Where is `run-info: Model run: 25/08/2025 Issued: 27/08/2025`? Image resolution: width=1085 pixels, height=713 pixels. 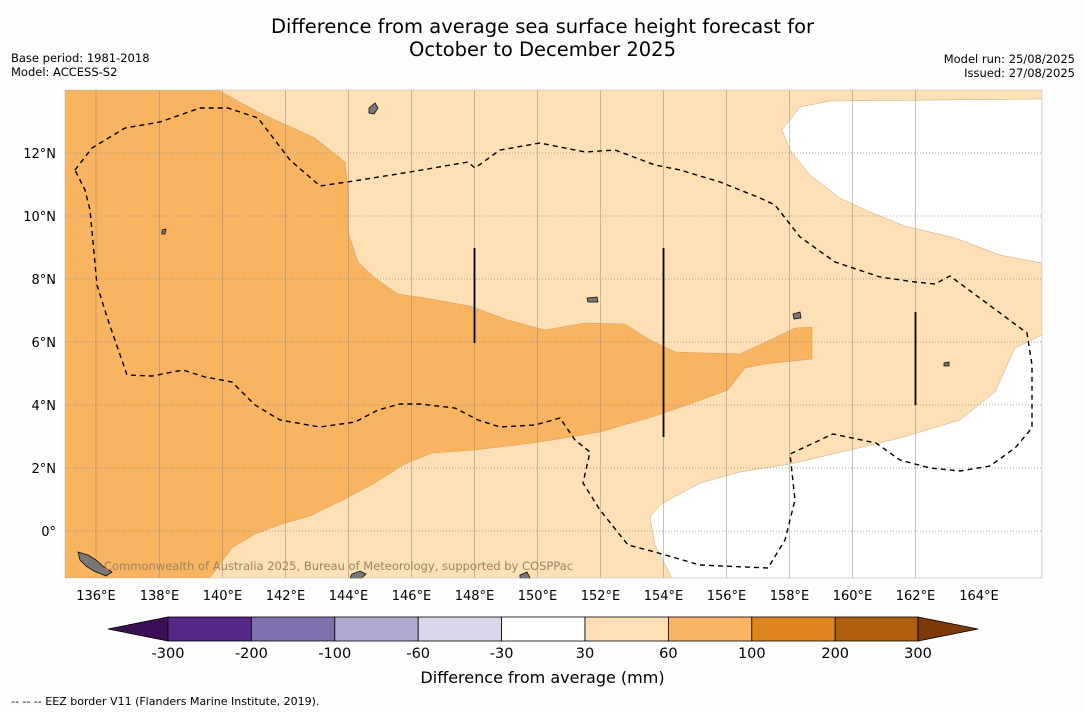
run-info: Model run: 25/08/2025 Issued: 27/08/2025 is located at coordinates (1009, 66).